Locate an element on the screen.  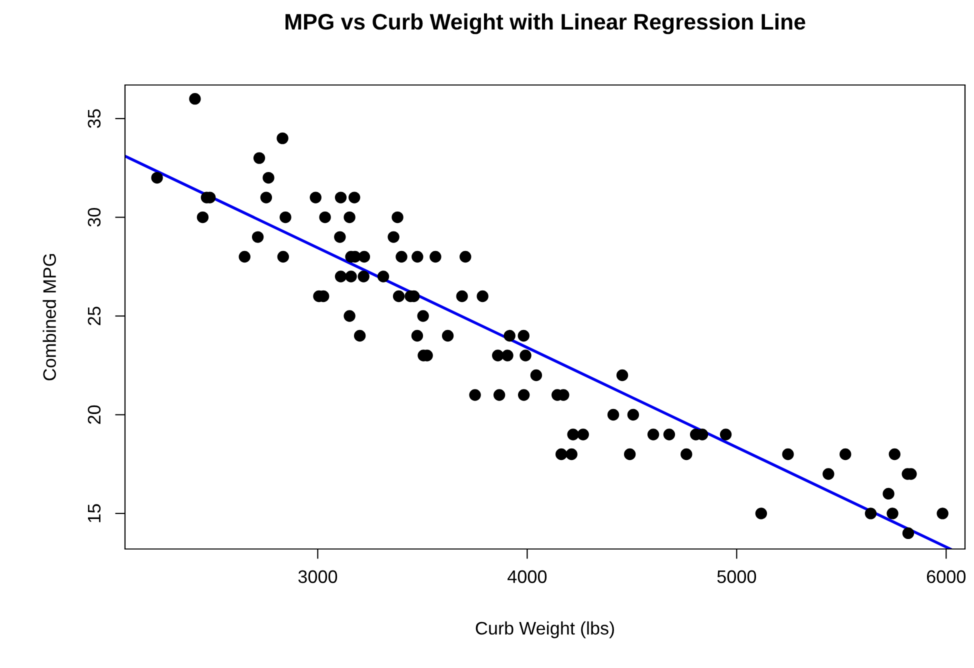
x-tick-label: 4000 is located at coordinates (527, 577).